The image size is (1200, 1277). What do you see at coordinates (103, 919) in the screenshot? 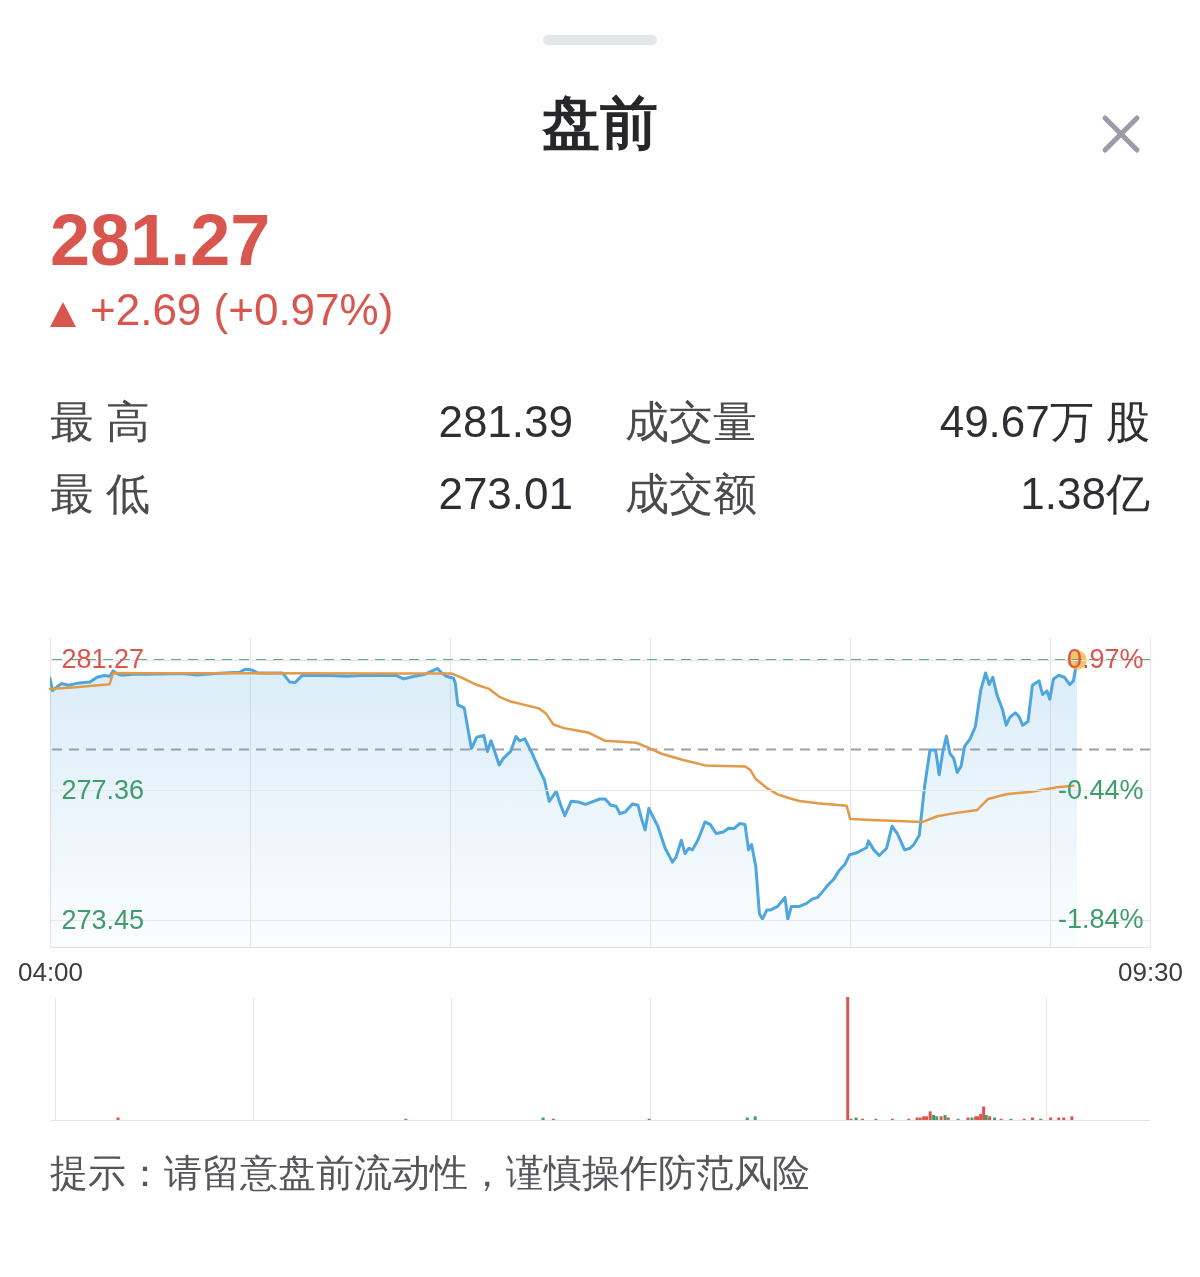
I see `y-tick-label: 273.45` at bounding box center [103, 919].